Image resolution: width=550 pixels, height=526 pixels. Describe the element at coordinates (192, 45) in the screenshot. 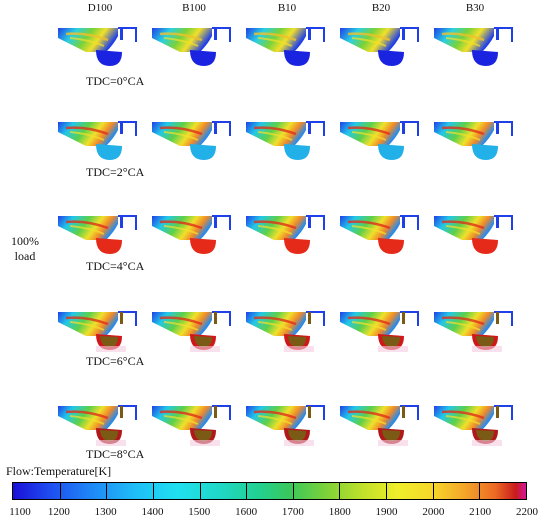

I see `contour-cell-r0-c1` at that location.